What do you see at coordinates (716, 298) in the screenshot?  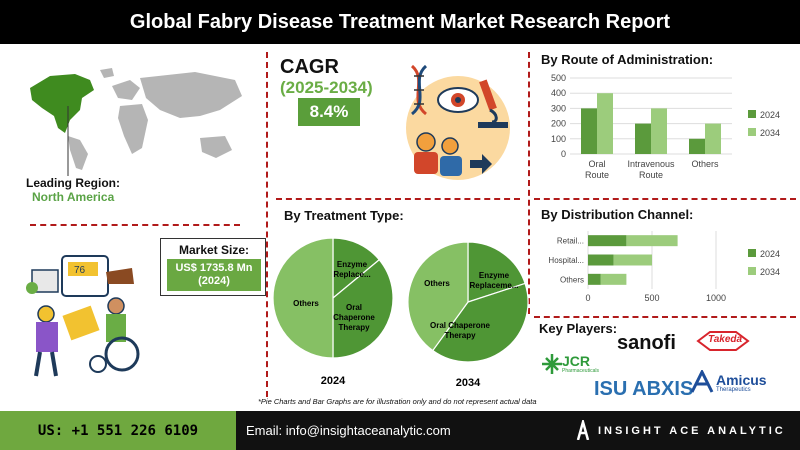 I see `dist-x-tick: 1000` at bounding box center [716, 298].